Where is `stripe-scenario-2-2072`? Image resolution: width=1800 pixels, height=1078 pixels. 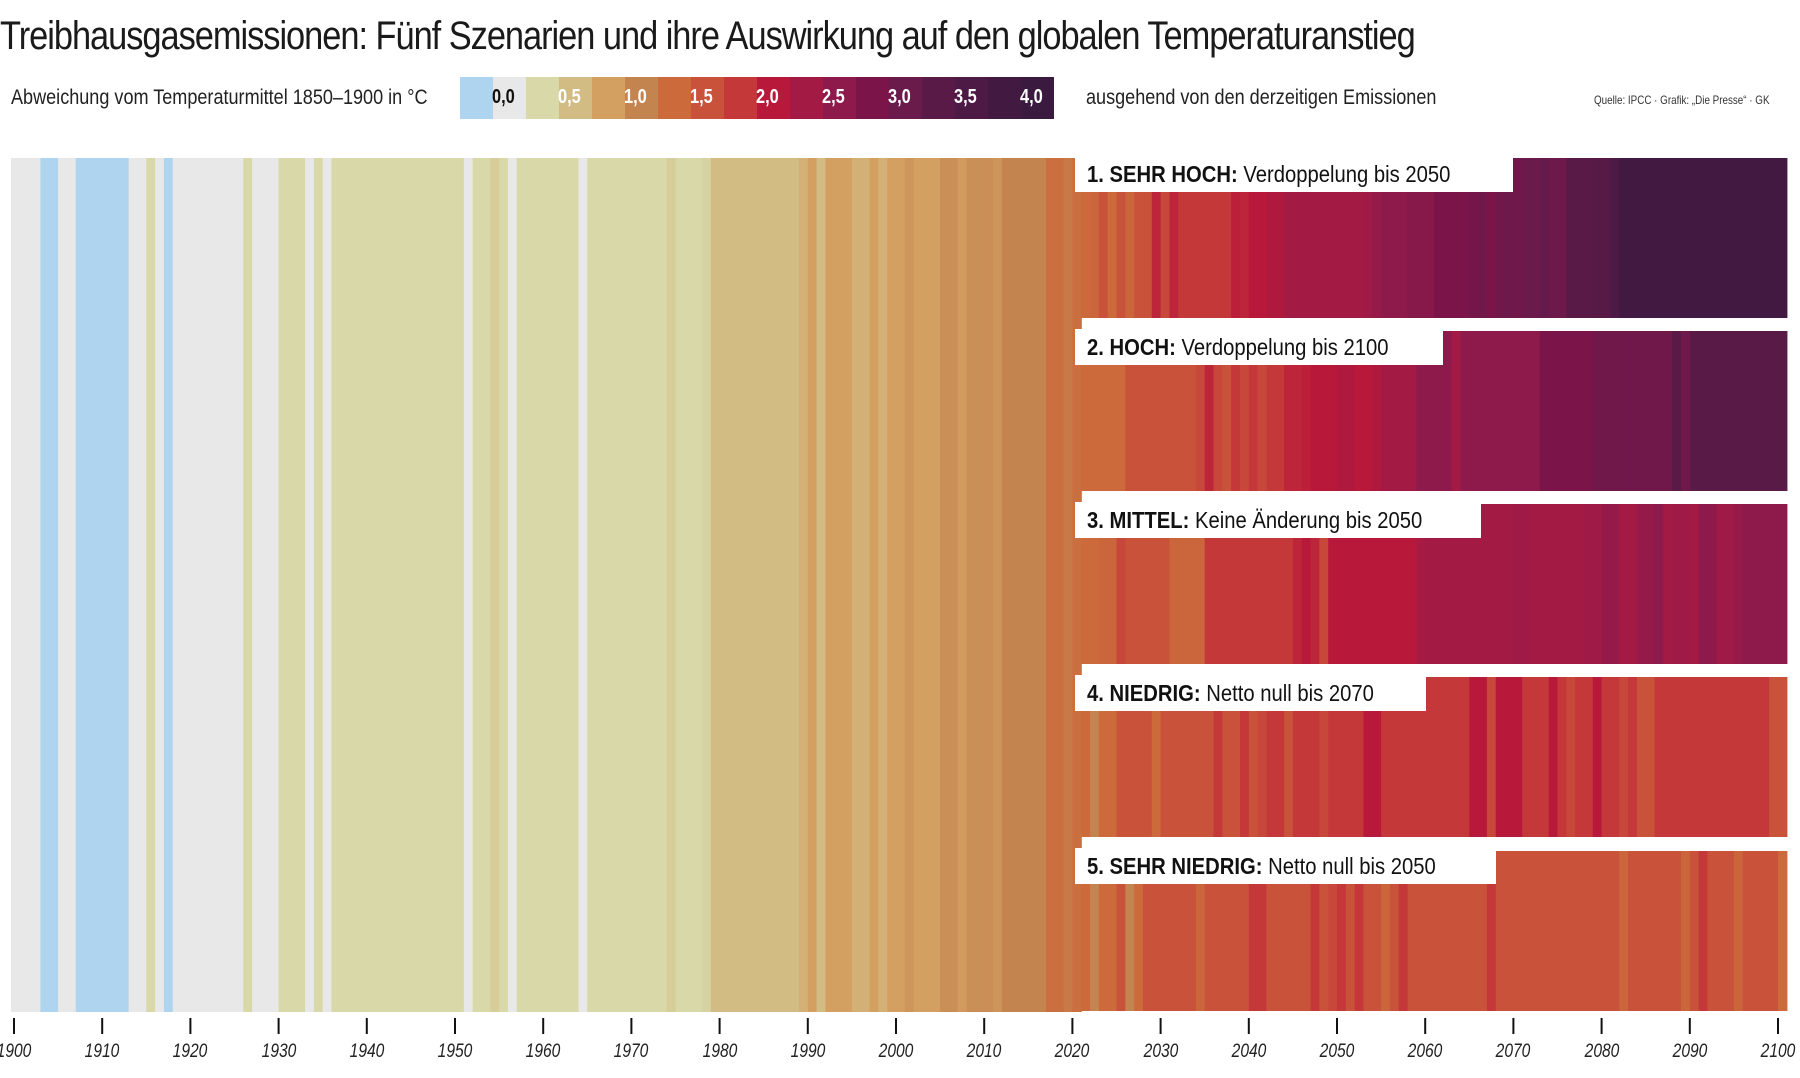 stripe-scenario-2-2072 is located at coordinates (1536, 411).